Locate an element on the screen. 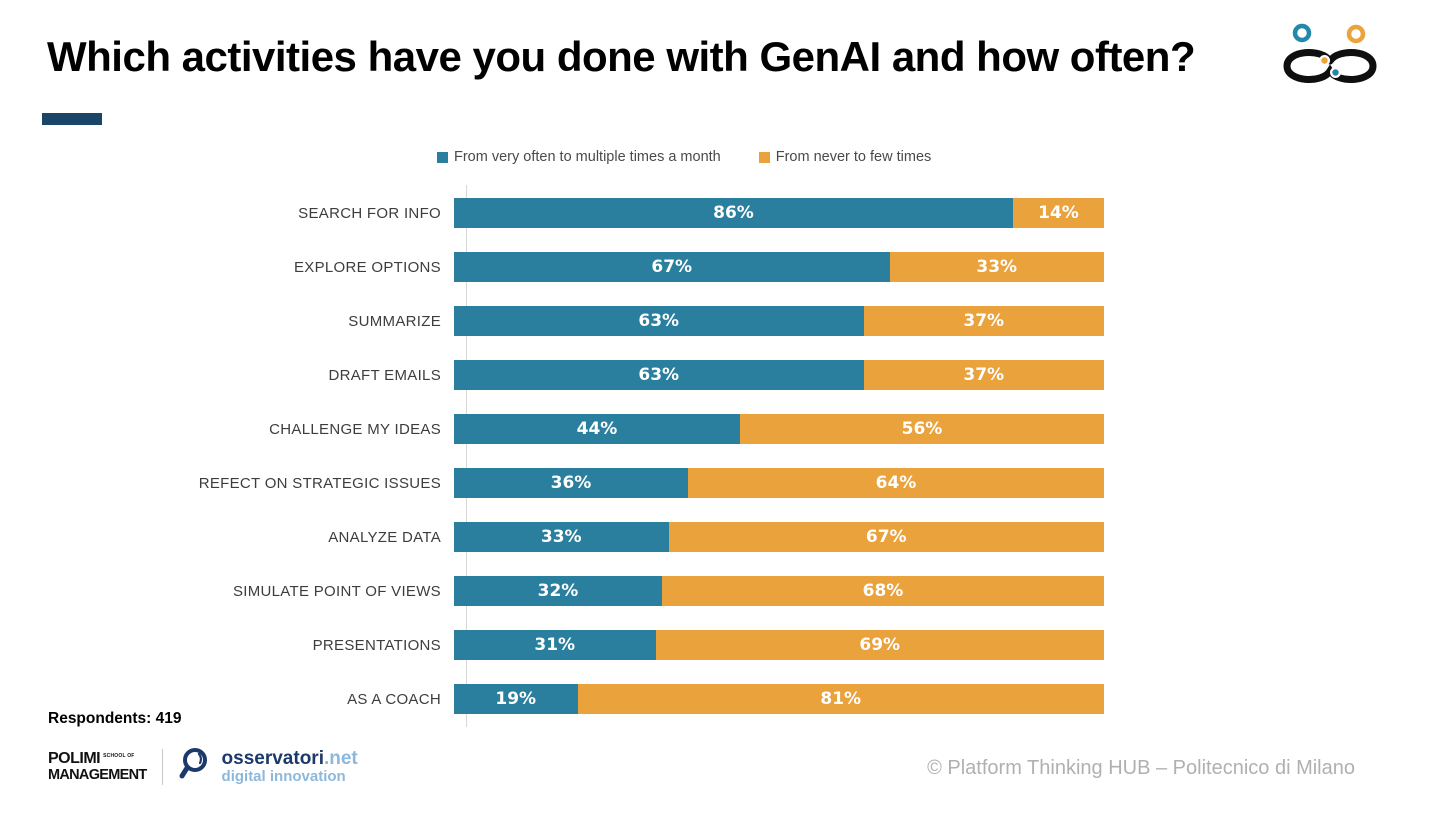  bar-segment-often: 67% is located at coordinates (672, 267).